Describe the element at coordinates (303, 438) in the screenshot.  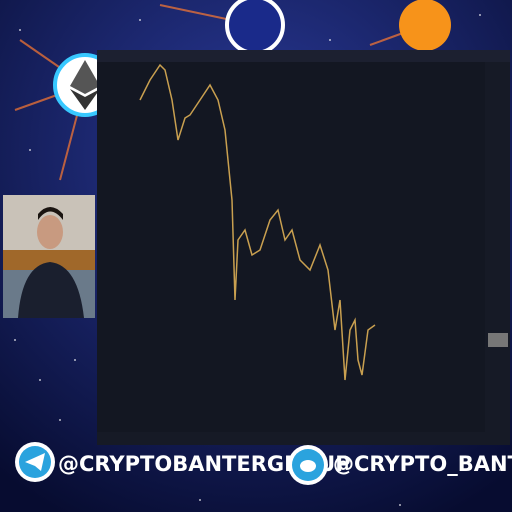
I see `time-axis` at that location.